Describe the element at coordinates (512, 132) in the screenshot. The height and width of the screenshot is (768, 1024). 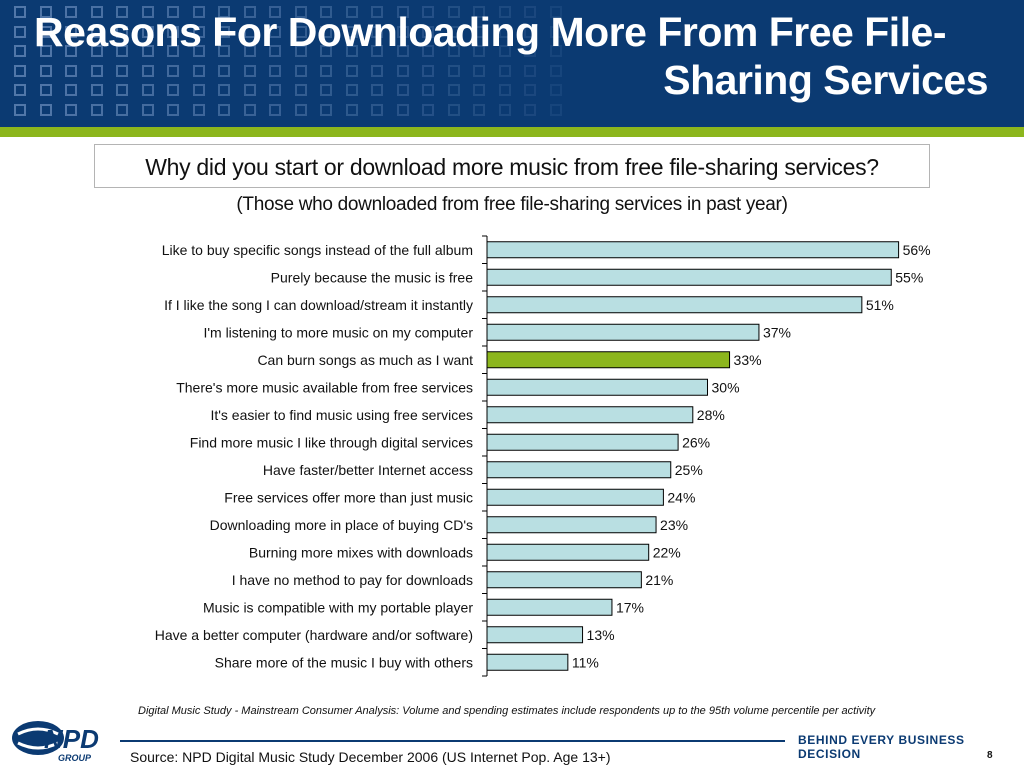
I see `header-accent-rule` at that location.